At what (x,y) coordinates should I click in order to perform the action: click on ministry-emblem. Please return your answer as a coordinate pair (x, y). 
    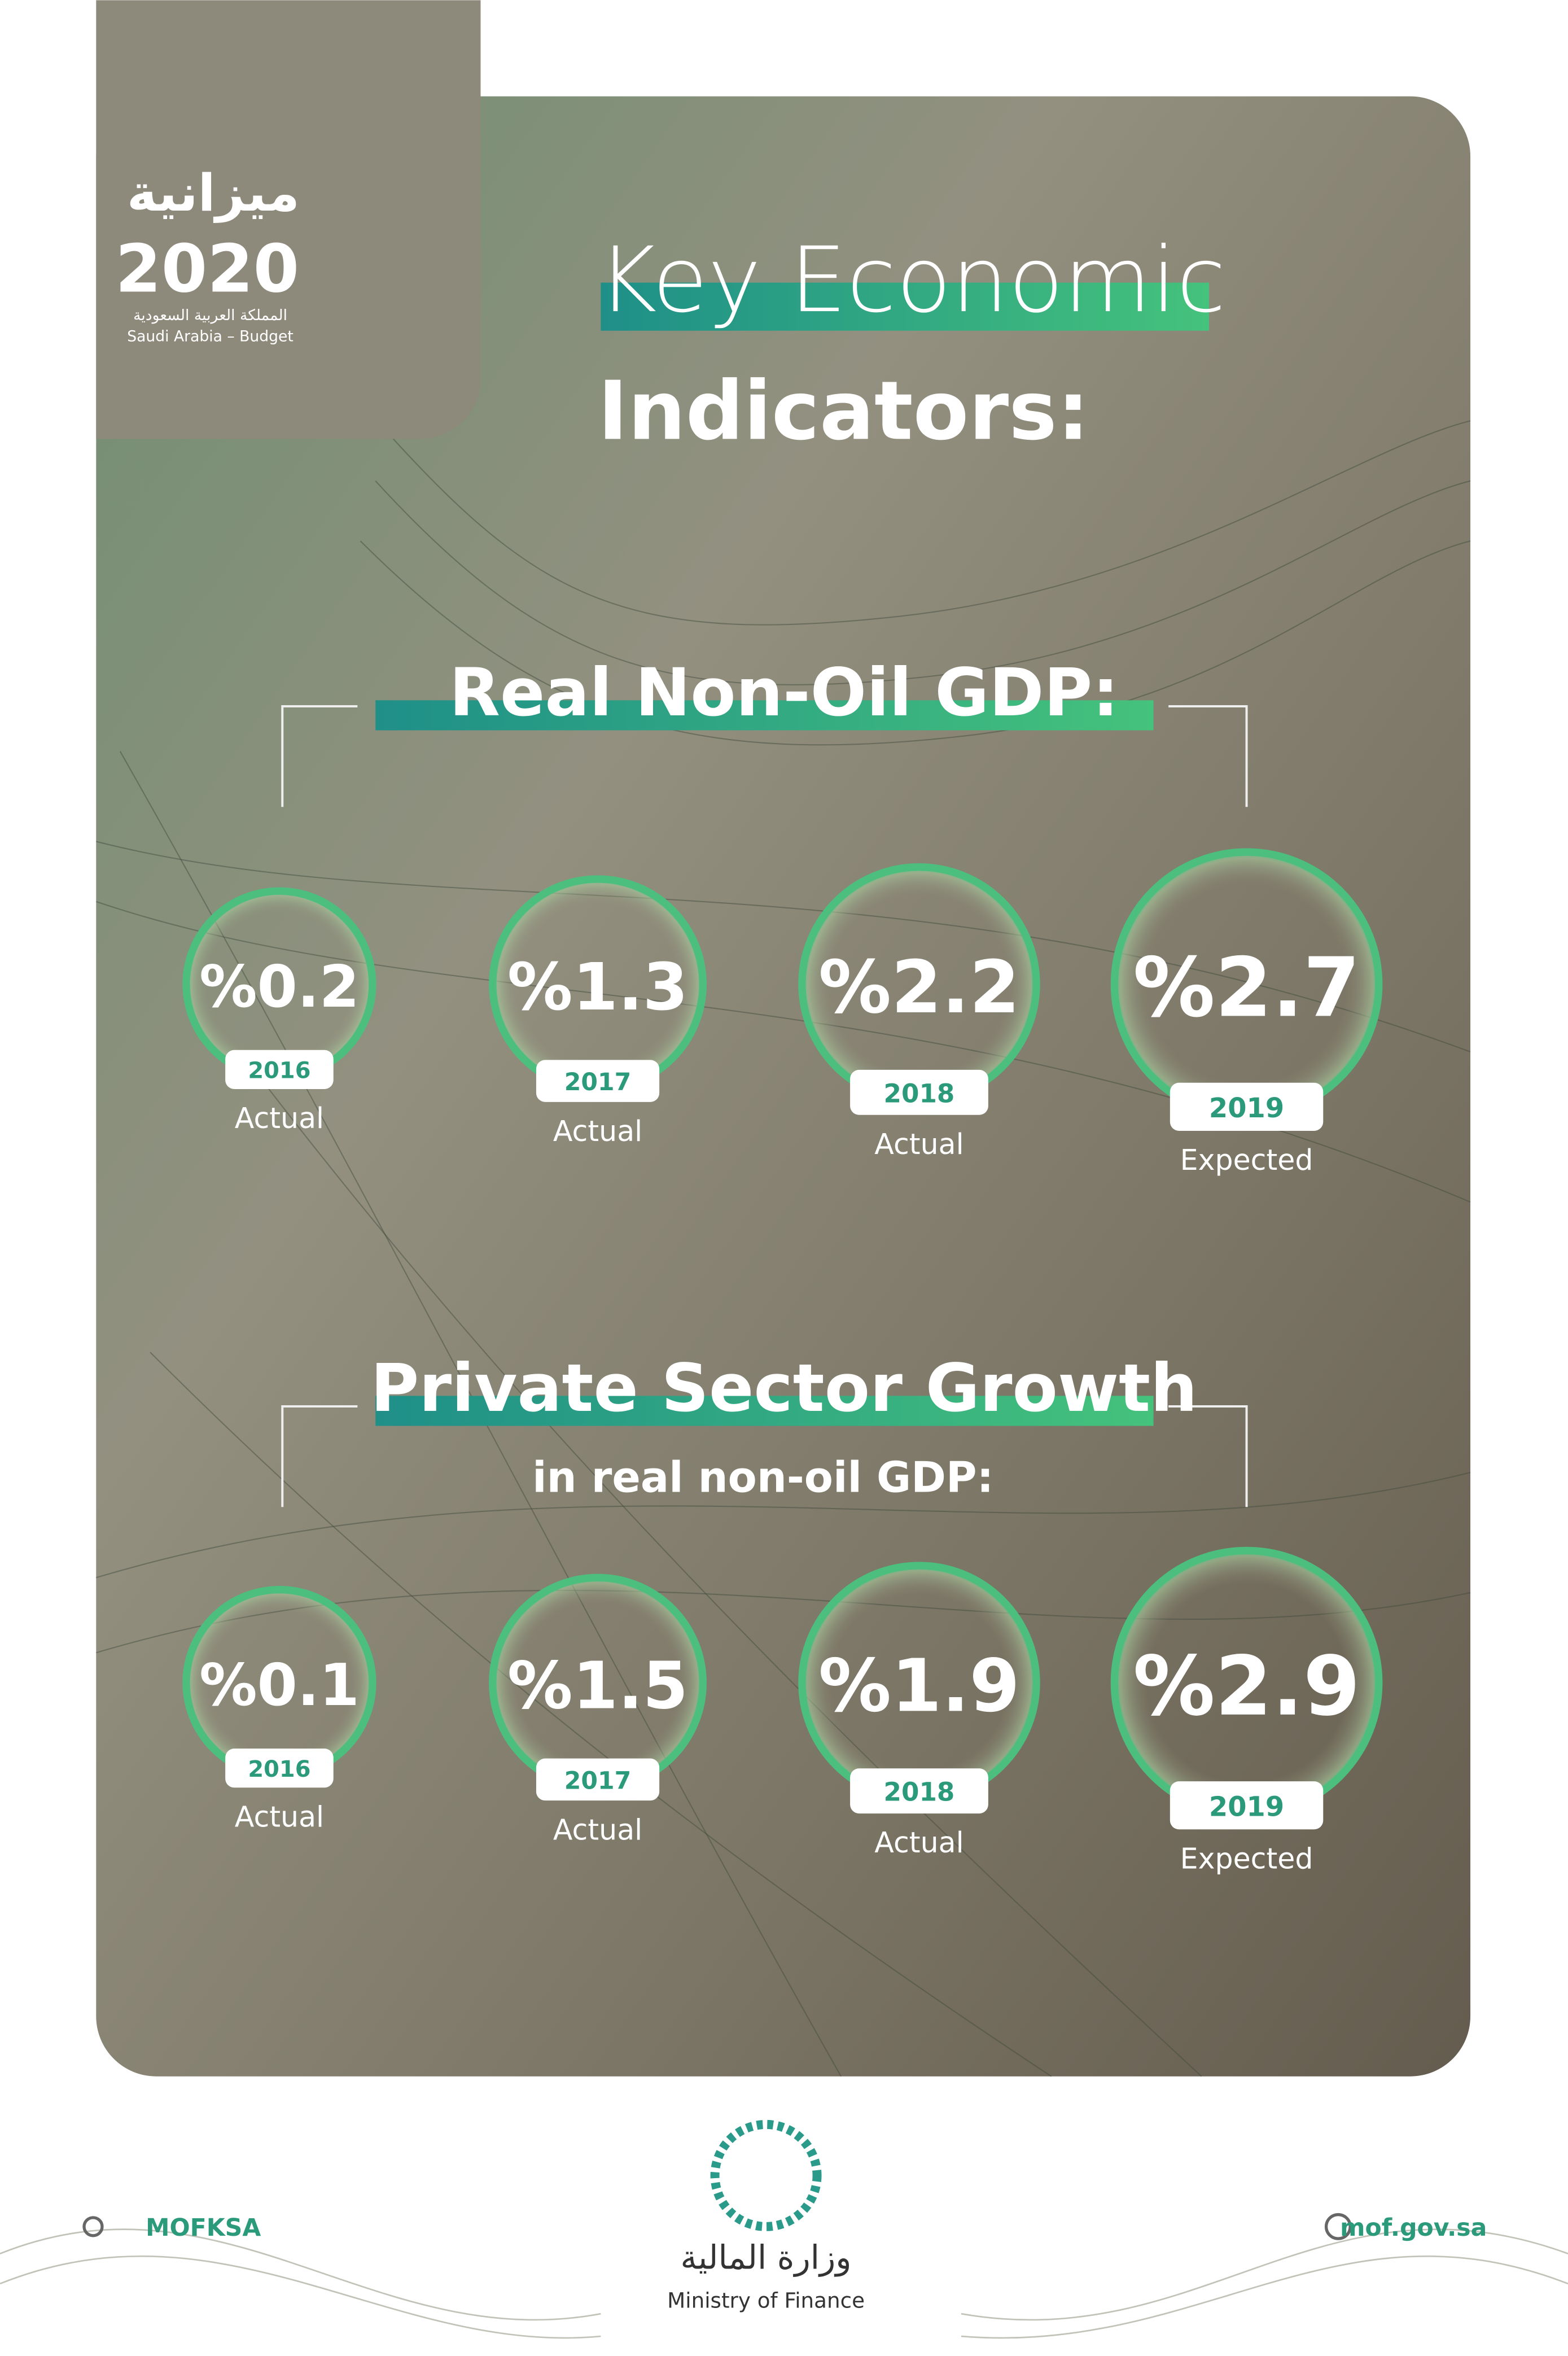
    Looking at the image, I should click on (766, 2175).